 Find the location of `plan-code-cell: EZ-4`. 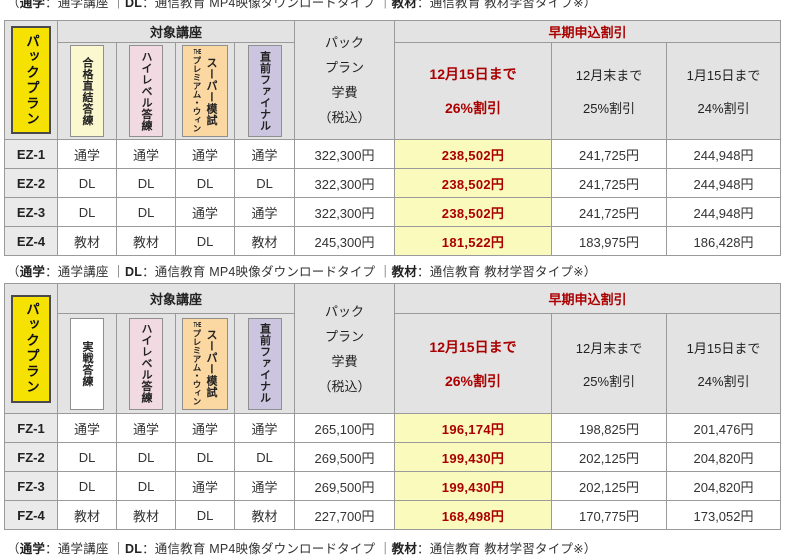

plan-code-cell: EZ-4 is located at coordinates (31, 241).